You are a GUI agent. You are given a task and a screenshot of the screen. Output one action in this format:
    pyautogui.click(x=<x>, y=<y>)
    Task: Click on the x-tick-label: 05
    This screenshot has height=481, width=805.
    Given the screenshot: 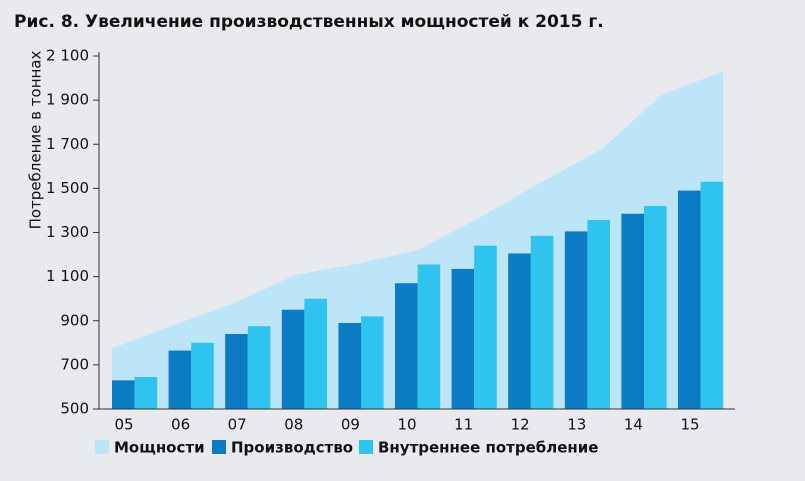 What is the action you would take?
    pyautogui.click(x=123, y=425)
    